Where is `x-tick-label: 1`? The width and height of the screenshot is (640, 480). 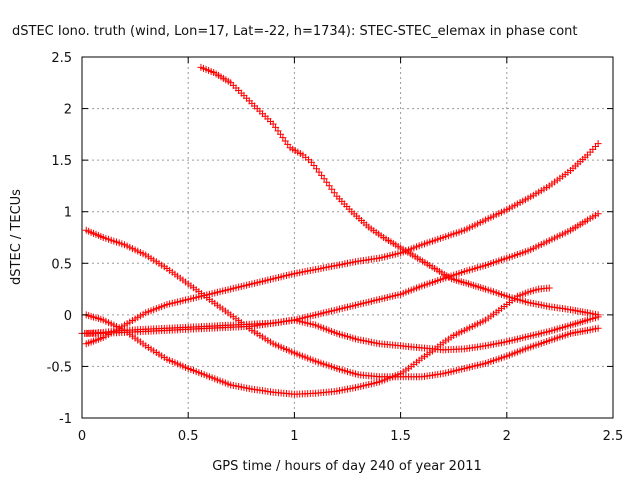
x-tick-label: 1 is located at coordinates (294, 436).